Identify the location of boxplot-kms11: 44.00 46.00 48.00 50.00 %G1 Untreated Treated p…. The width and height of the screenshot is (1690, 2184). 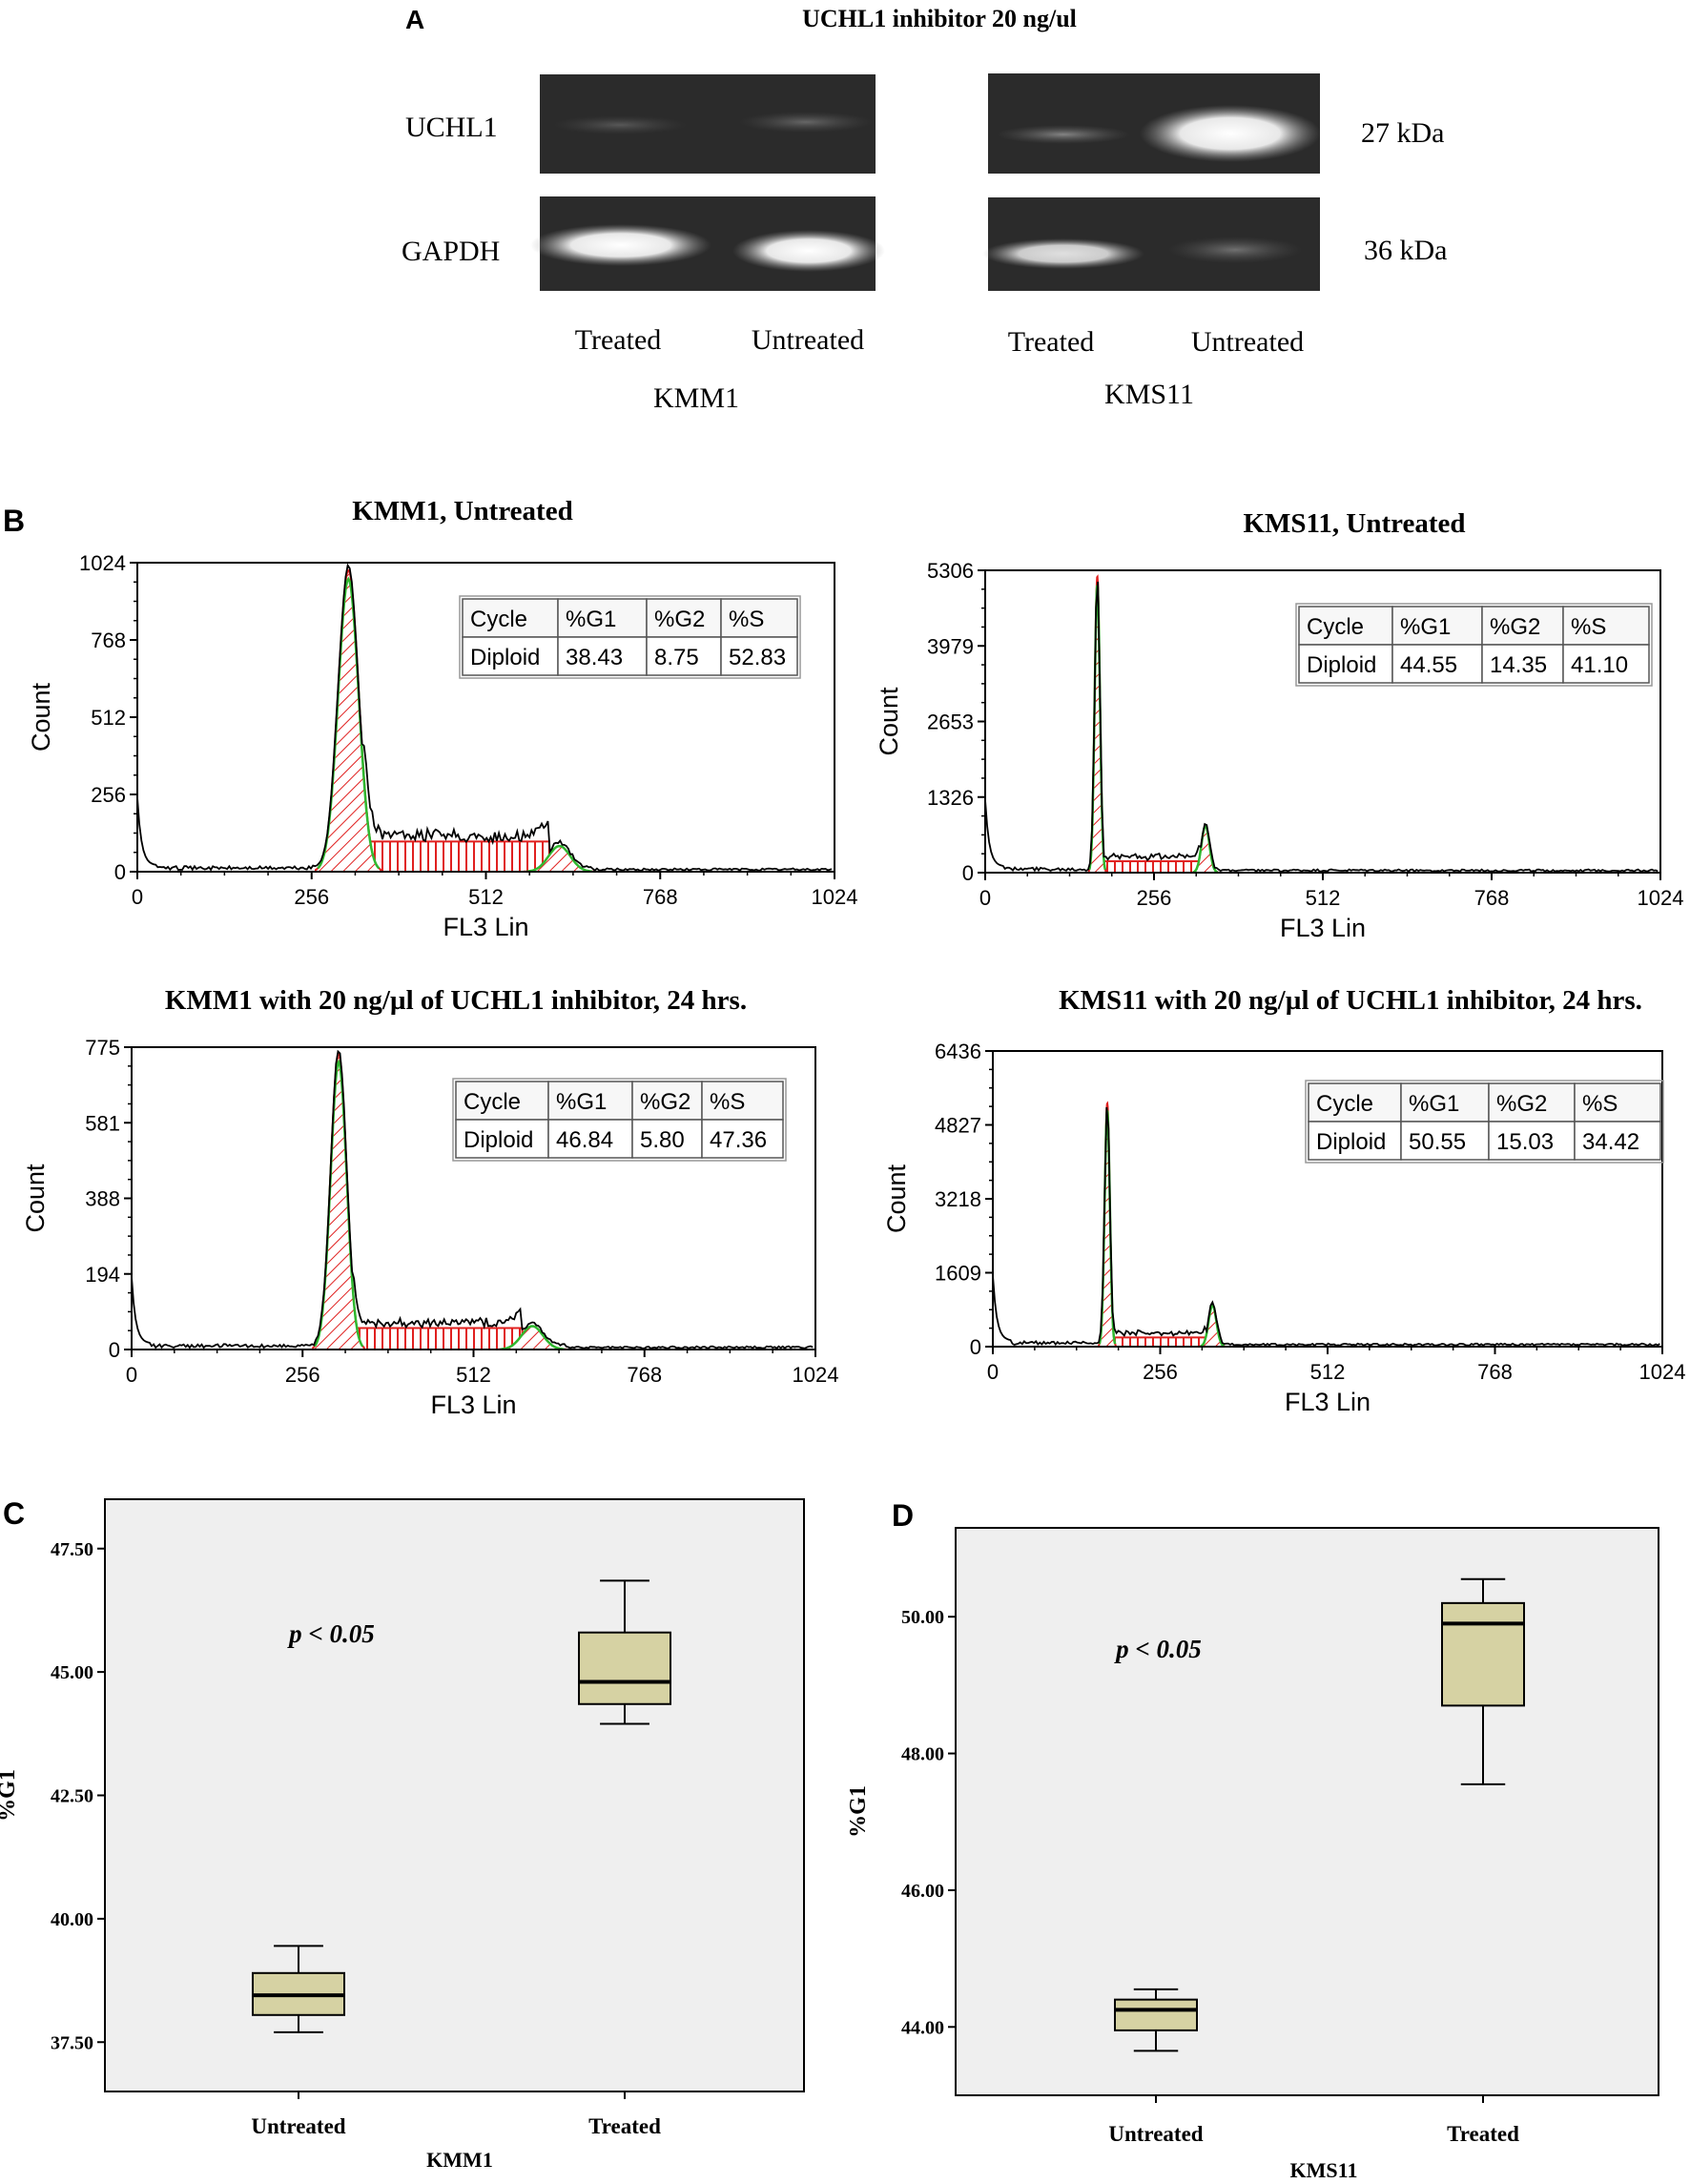
(1252, 1855).